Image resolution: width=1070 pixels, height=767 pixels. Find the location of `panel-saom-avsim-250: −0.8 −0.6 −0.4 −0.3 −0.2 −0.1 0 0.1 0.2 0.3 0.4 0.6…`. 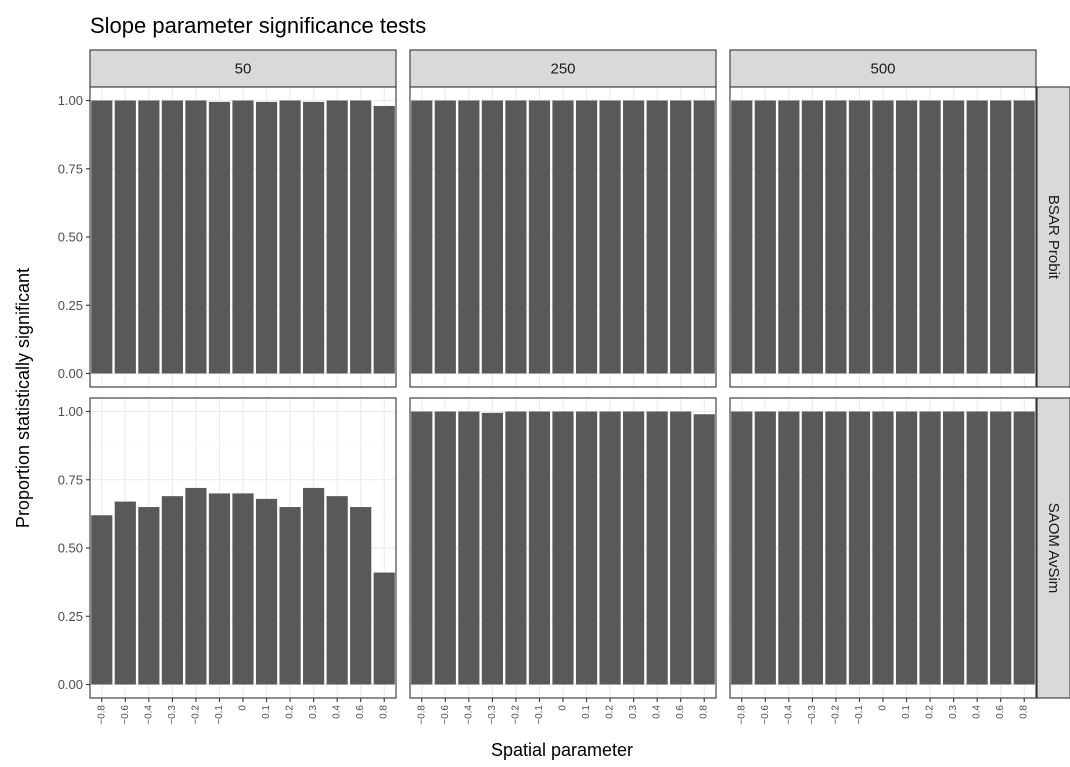

panel-saom-avsim-250: −0.8 −0.6 −0.4 −0.3 −0.2 −0.1 0 0.1 0.2 0.3 0.4 0.6… is located at coordinates (563, 561).